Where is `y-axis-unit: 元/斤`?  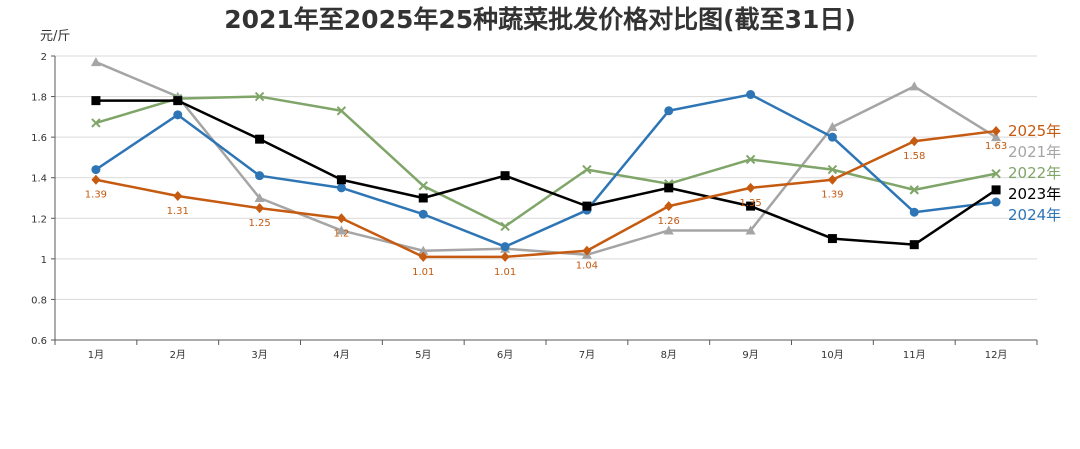 y-axis-unit: 元/斤 is located at coordinates (55, 36).